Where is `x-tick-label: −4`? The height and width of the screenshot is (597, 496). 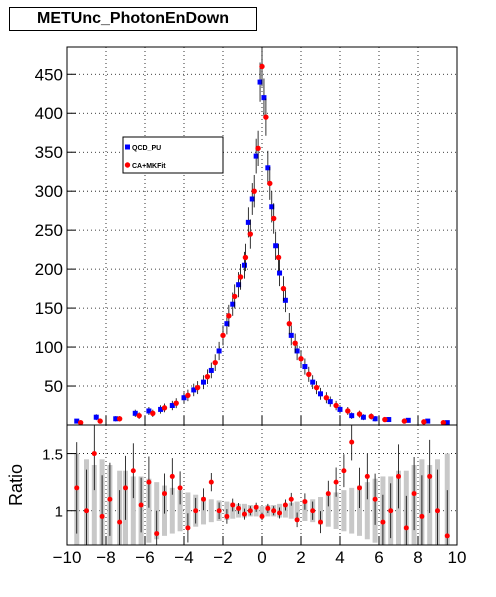 x-tick-label: −4 is located at coordinates (183, 557).